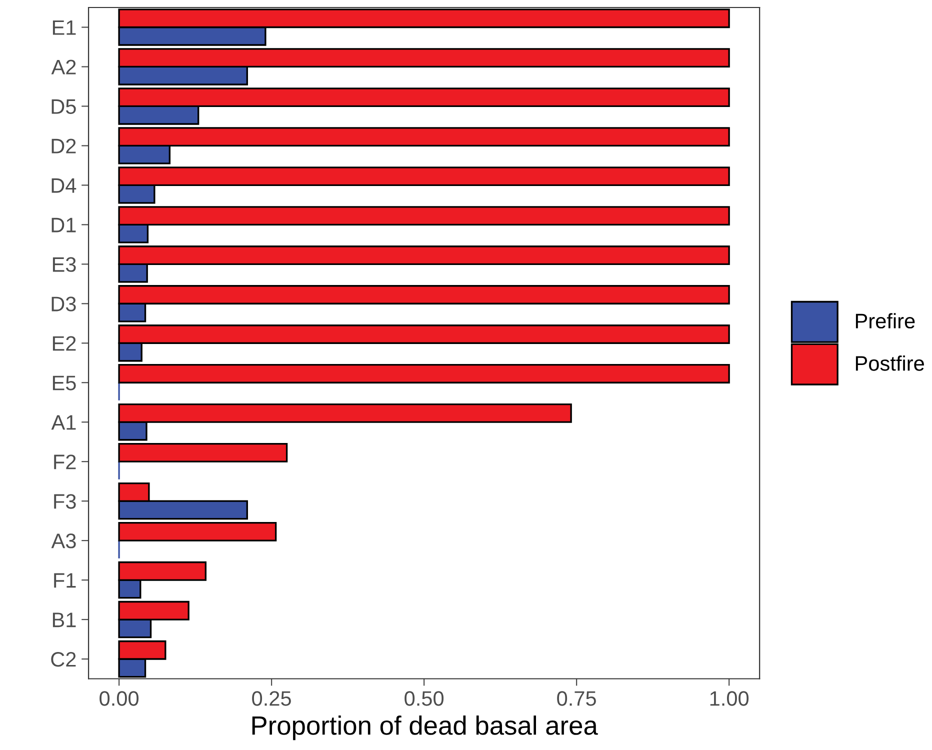  Describe the element at coordinates (885, 320) in the screenshot. I see `legend-label: Prefire` at that location.